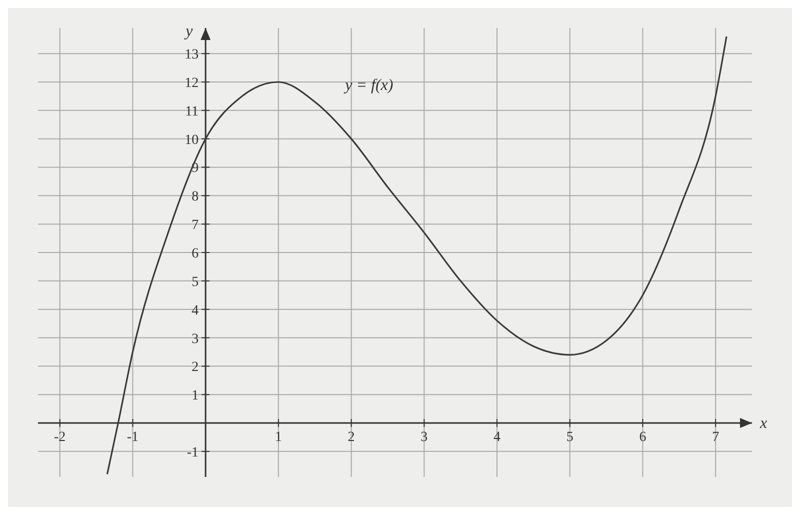 The height and width of the screenshot is (515, 800). I want to click on y-tick-label: 13, so click(191, 55).